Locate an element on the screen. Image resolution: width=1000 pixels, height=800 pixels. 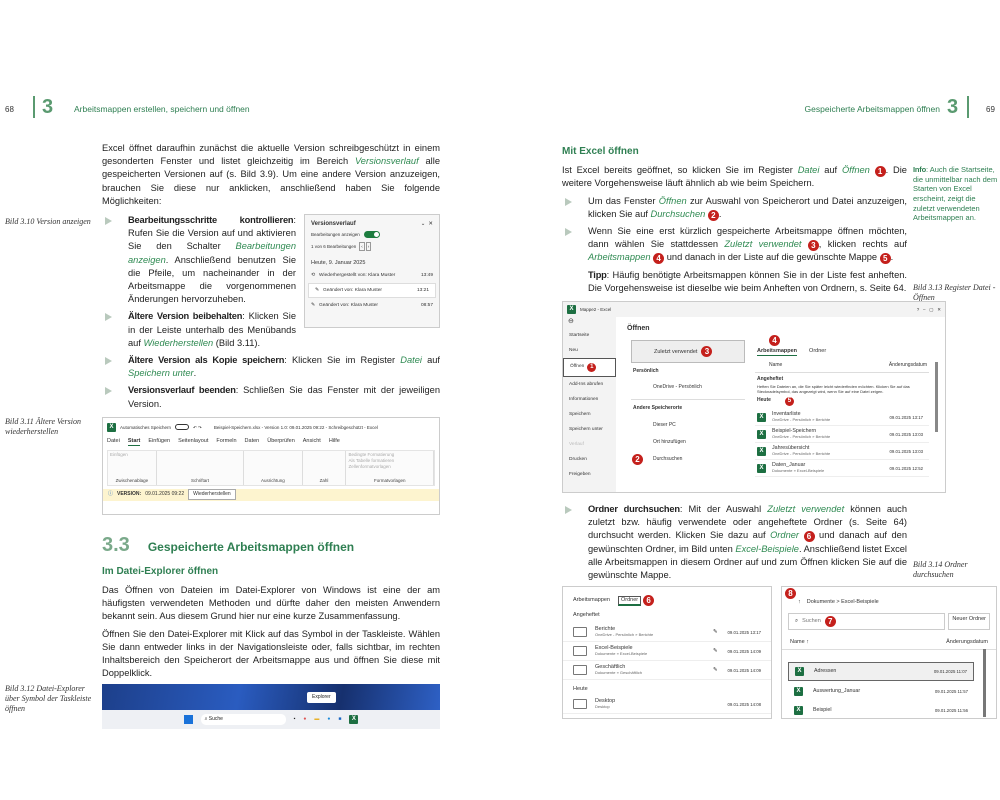
breadcrumb: 8 ↑ Dokumente > Excel-Beispiele is located at coordinates (889, 598).